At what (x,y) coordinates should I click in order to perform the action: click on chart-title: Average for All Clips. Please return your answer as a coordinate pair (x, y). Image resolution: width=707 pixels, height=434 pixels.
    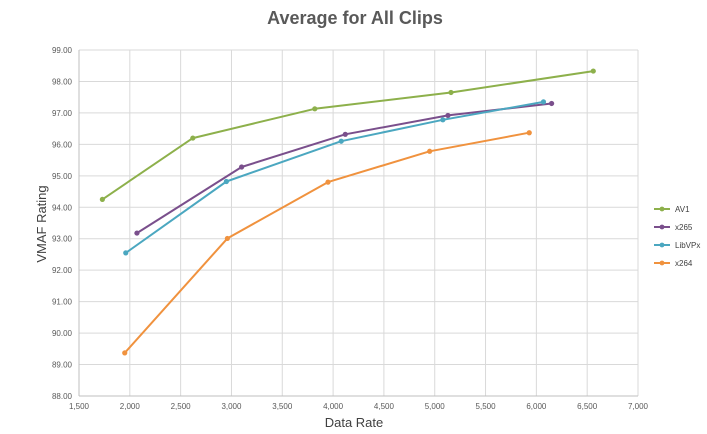
    Looking at the image, I should click on (355, 18).